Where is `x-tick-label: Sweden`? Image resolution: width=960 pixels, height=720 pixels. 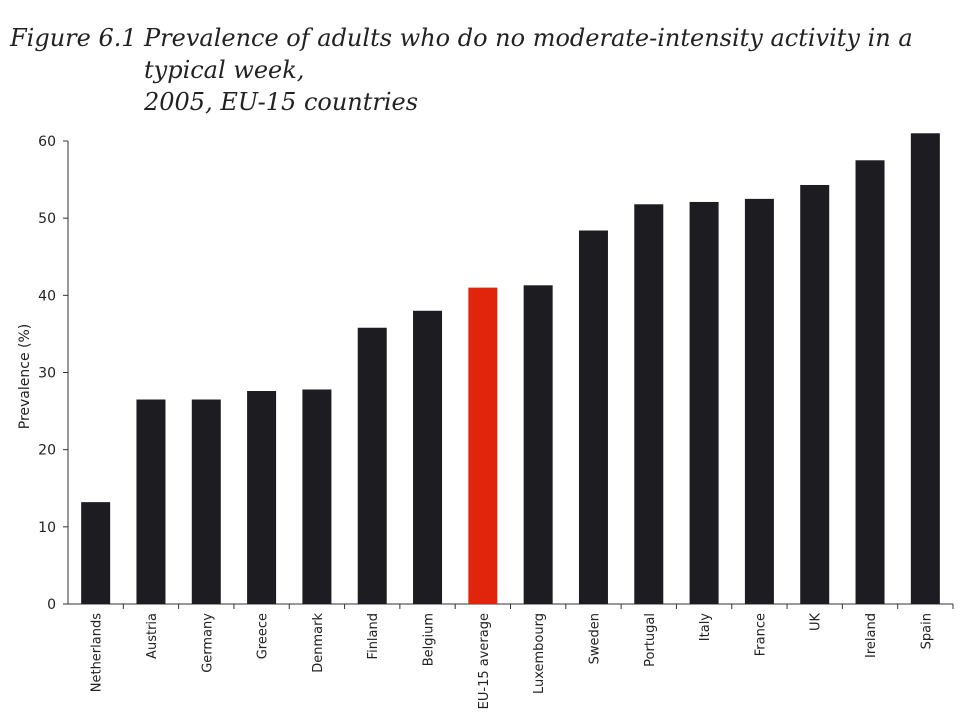
x-tick-label: Sweden is located at coordinates (594, 638).